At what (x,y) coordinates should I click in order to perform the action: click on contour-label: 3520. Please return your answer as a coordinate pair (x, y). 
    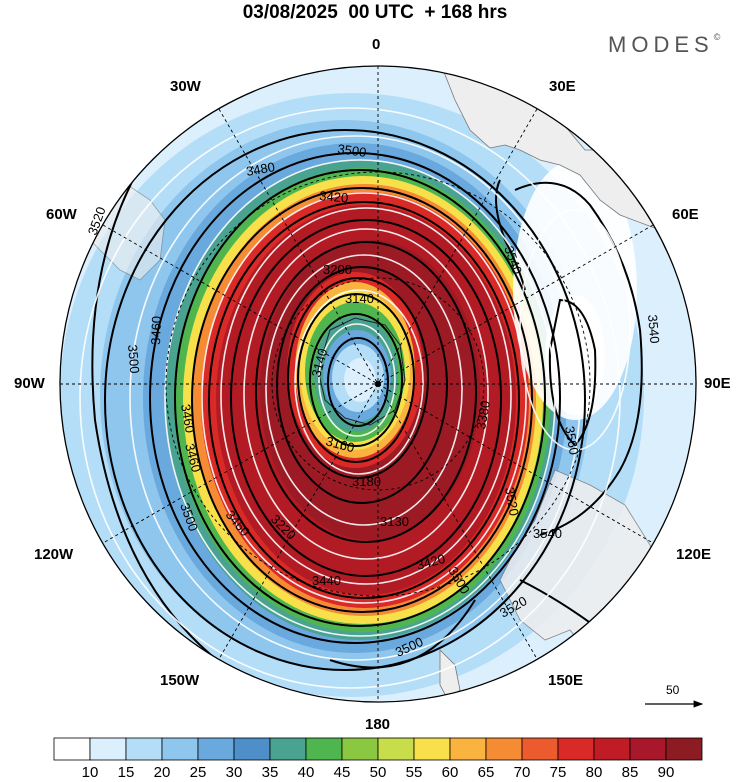
    Looking at the image, I should click on (512, 501).